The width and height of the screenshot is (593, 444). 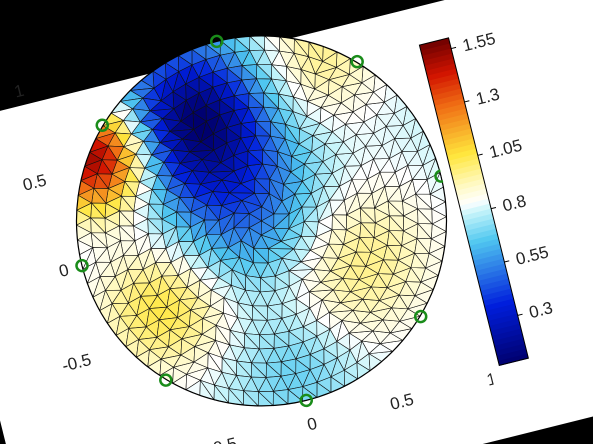 I want to click on y-tick-label: 1, so click(x=19, y=91).